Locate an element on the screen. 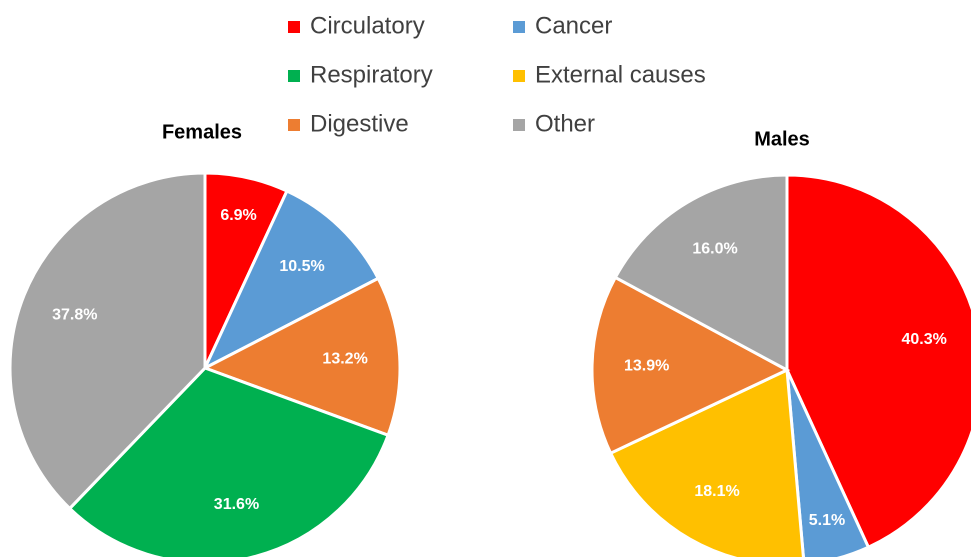 The height and width of the screenshot is (557, 971). data-label: 6.9% is located at coordinates (238, 215).